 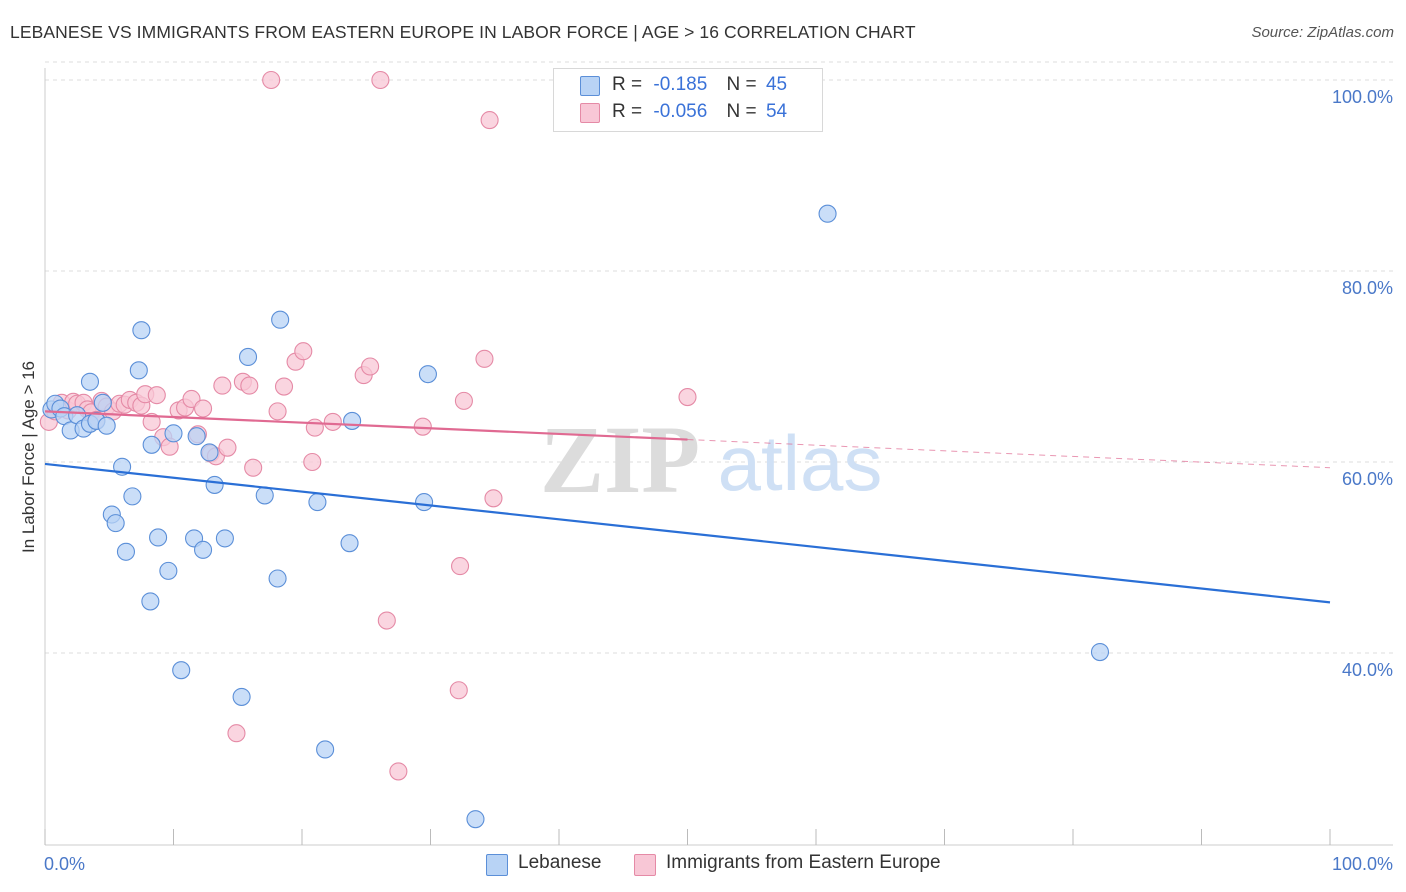 What do you see at coordinates (1367, 670) in the screenshot?
I see `y-tick-label: 40.0%` at bounding box center [1367, 670].